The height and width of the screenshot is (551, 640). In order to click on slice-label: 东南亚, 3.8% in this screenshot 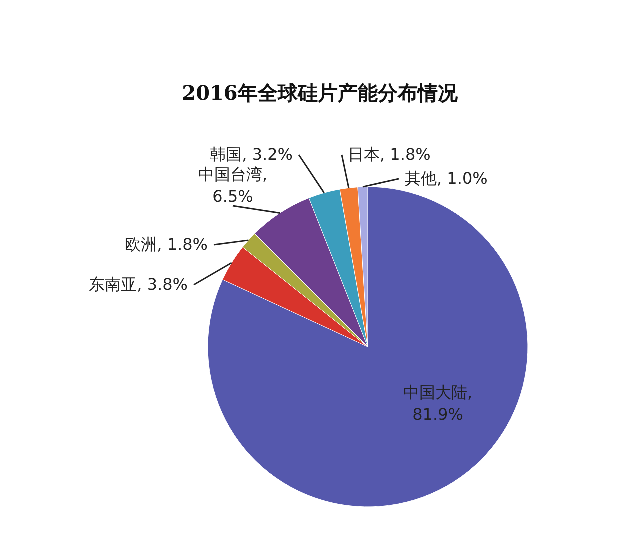, I will do `click(138, 284)`.